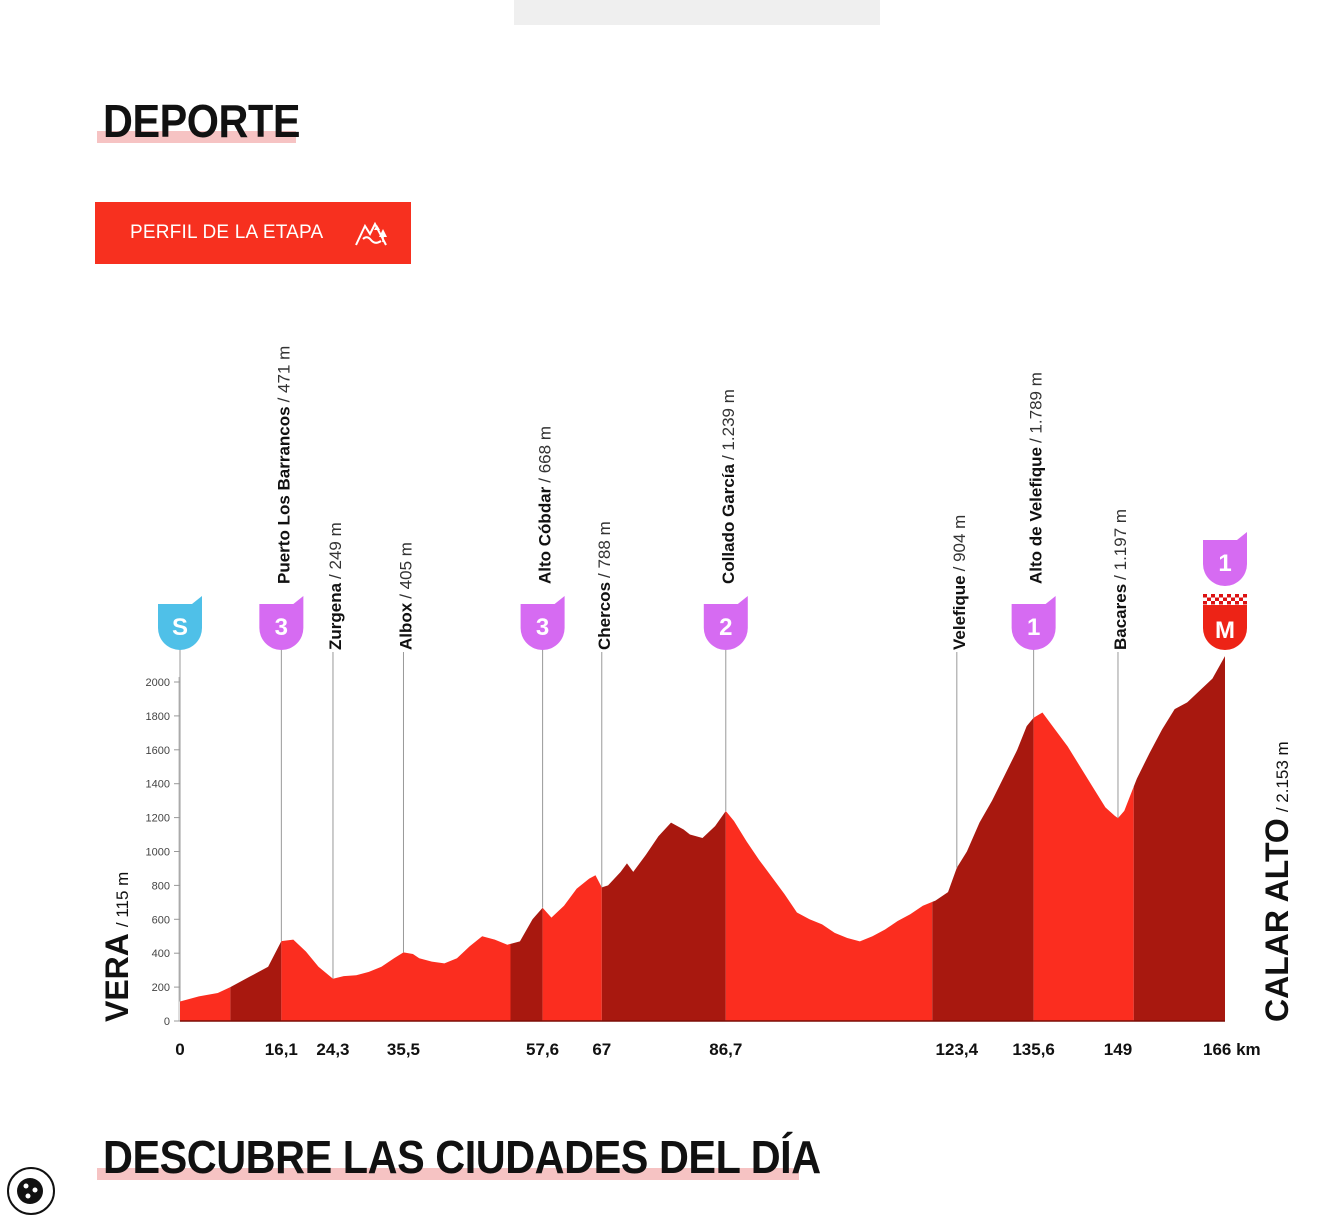  Describe the element at coordinates (1282, 776) in the screenshot. I see `finish-town-altitude: / 2.153 m` at that location.